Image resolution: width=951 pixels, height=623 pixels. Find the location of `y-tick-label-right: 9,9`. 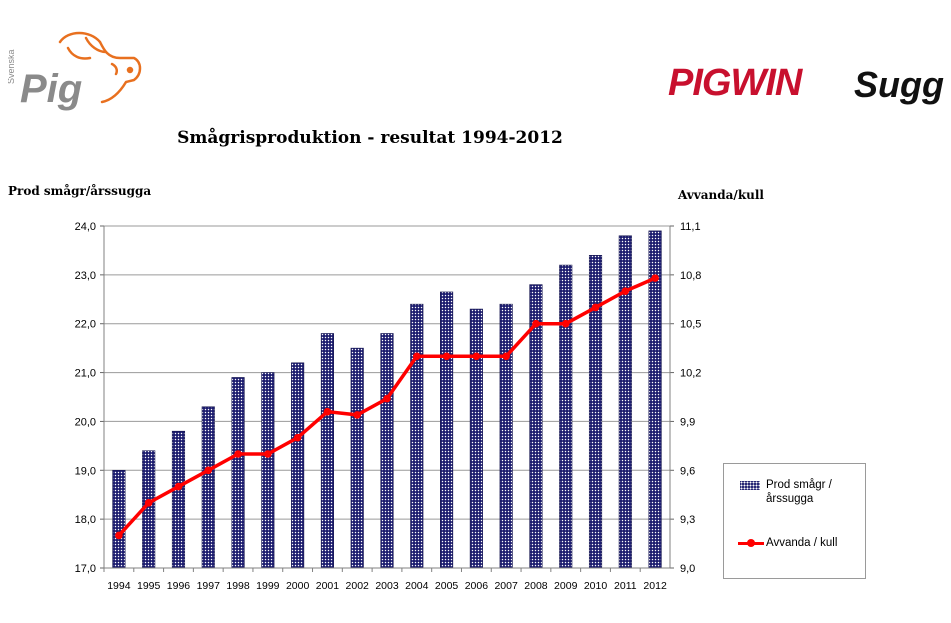

y-tick-label-right: 9,9 is located at coordinates (687, 422).